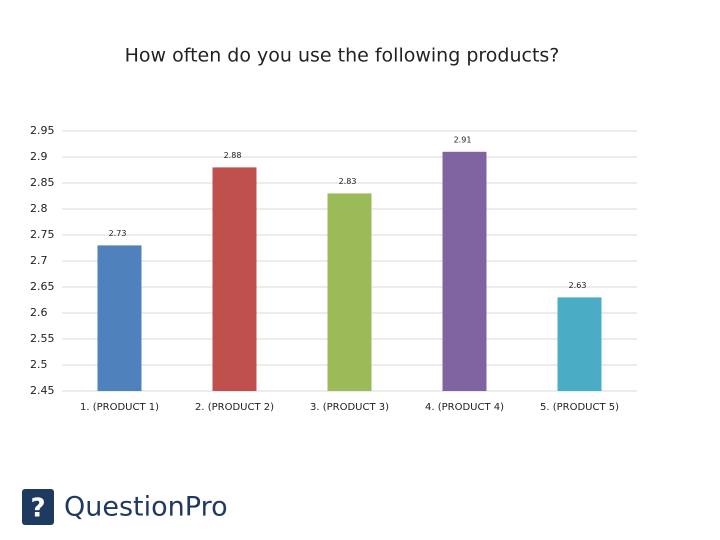 This screenshot has height=540, width=720. What do you see at coordinates (463, 139) in the screenshot?
I see `value-label: 2.91` at bounding box center [463, 139].